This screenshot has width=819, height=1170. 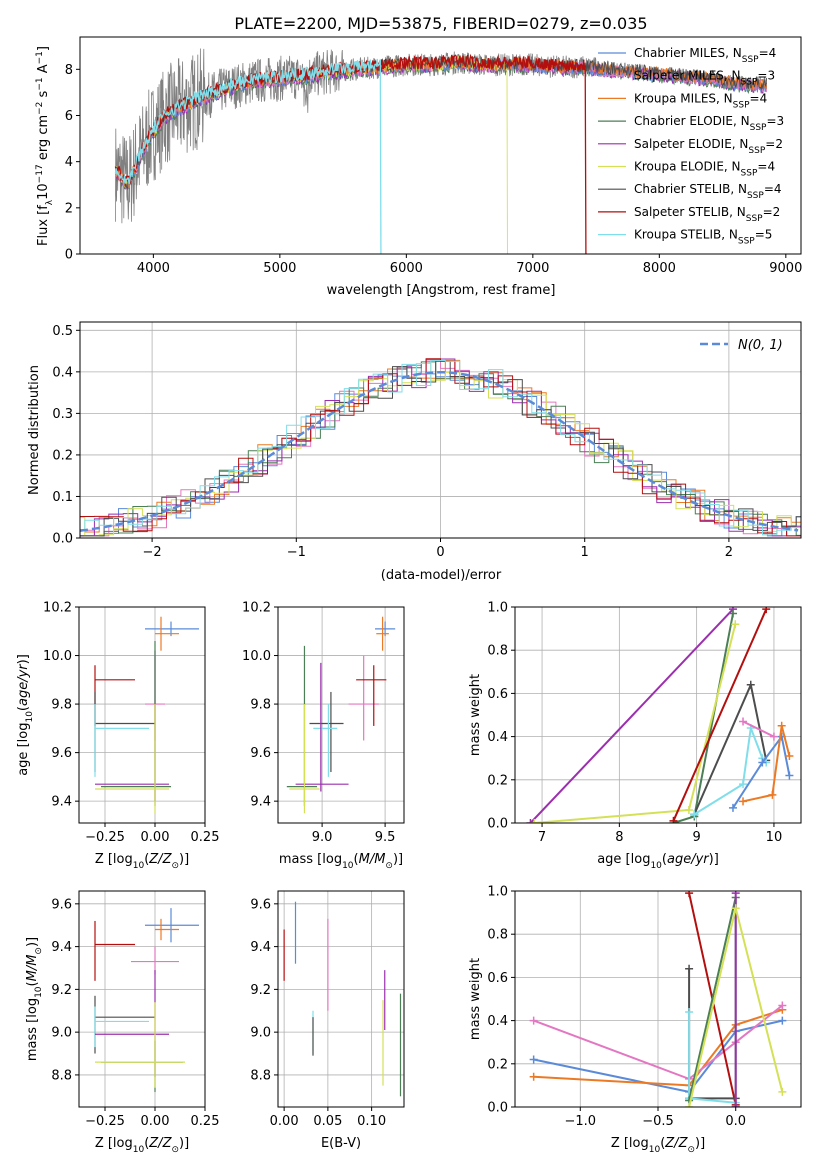 What do you see at coordinates (205, 1121) in the screenshot?
I see `x-tick-label: 0.25` at bounding box center [205, 1121].